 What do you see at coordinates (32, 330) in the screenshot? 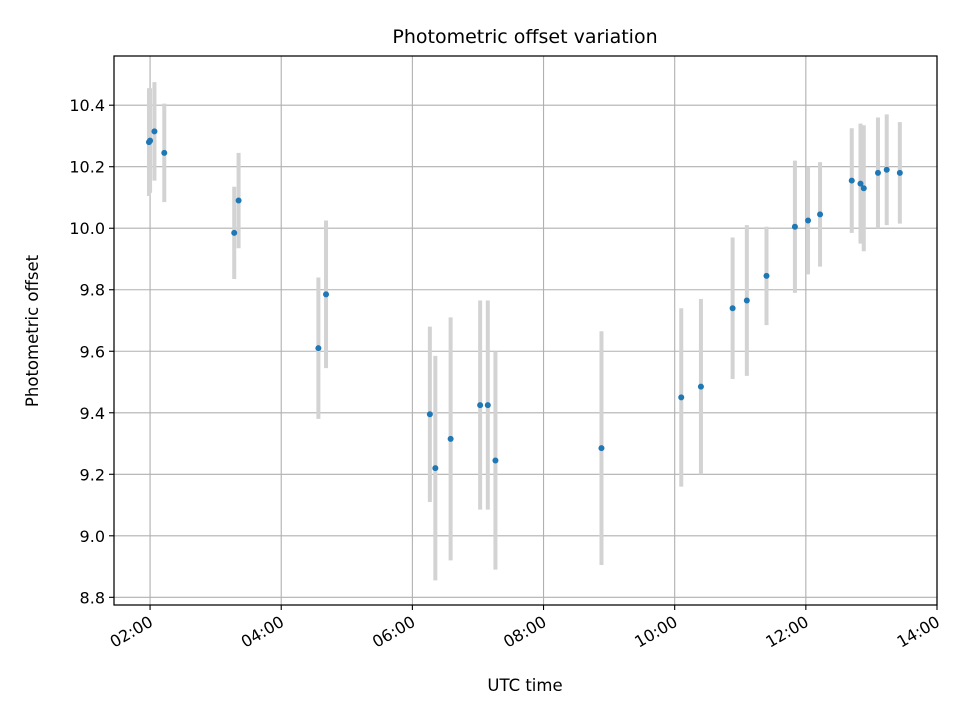
I see `y-axis-label: Photometric offset` at bounding box center [32, 330].